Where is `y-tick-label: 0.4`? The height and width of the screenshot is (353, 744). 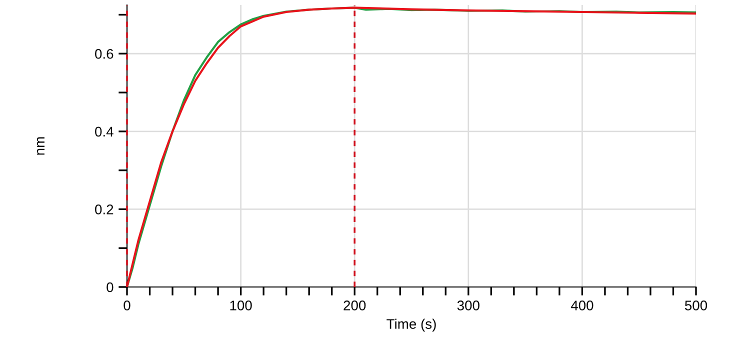
y-tick-label: 0.4 is located at coordinates (104, 131).